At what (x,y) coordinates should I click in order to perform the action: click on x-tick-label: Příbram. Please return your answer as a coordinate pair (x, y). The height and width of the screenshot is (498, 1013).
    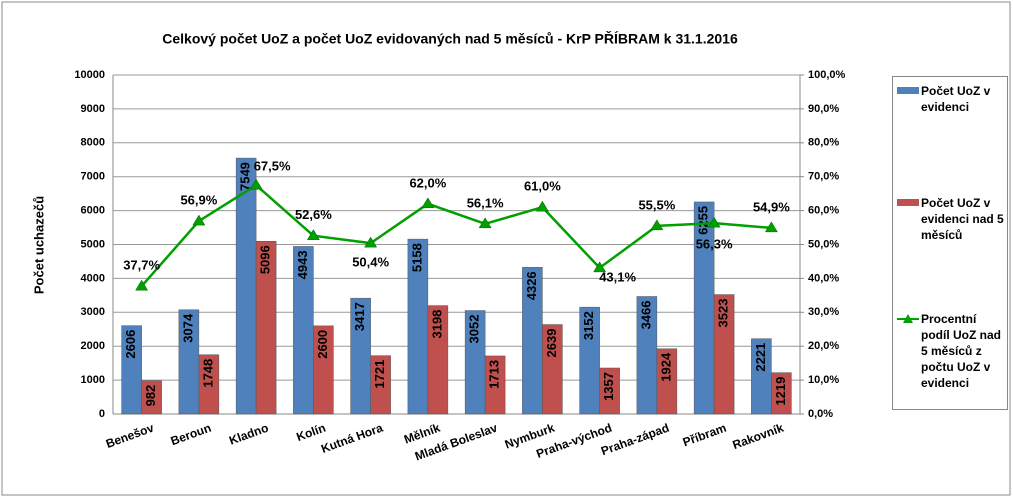
    Looking at the image, I should click on (704, 435).